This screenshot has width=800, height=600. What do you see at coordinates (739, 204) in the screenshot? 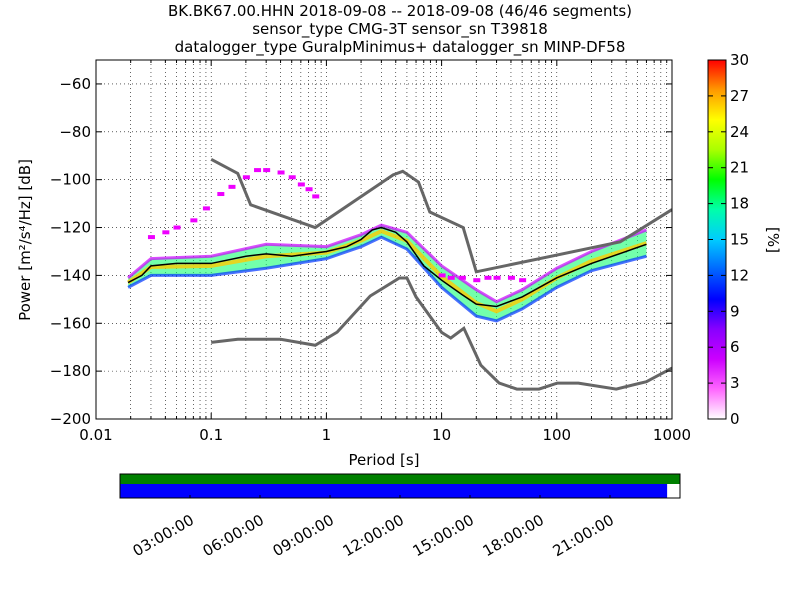
I see `colorbar-tick-label: 18` at bounding box center [739, 204].